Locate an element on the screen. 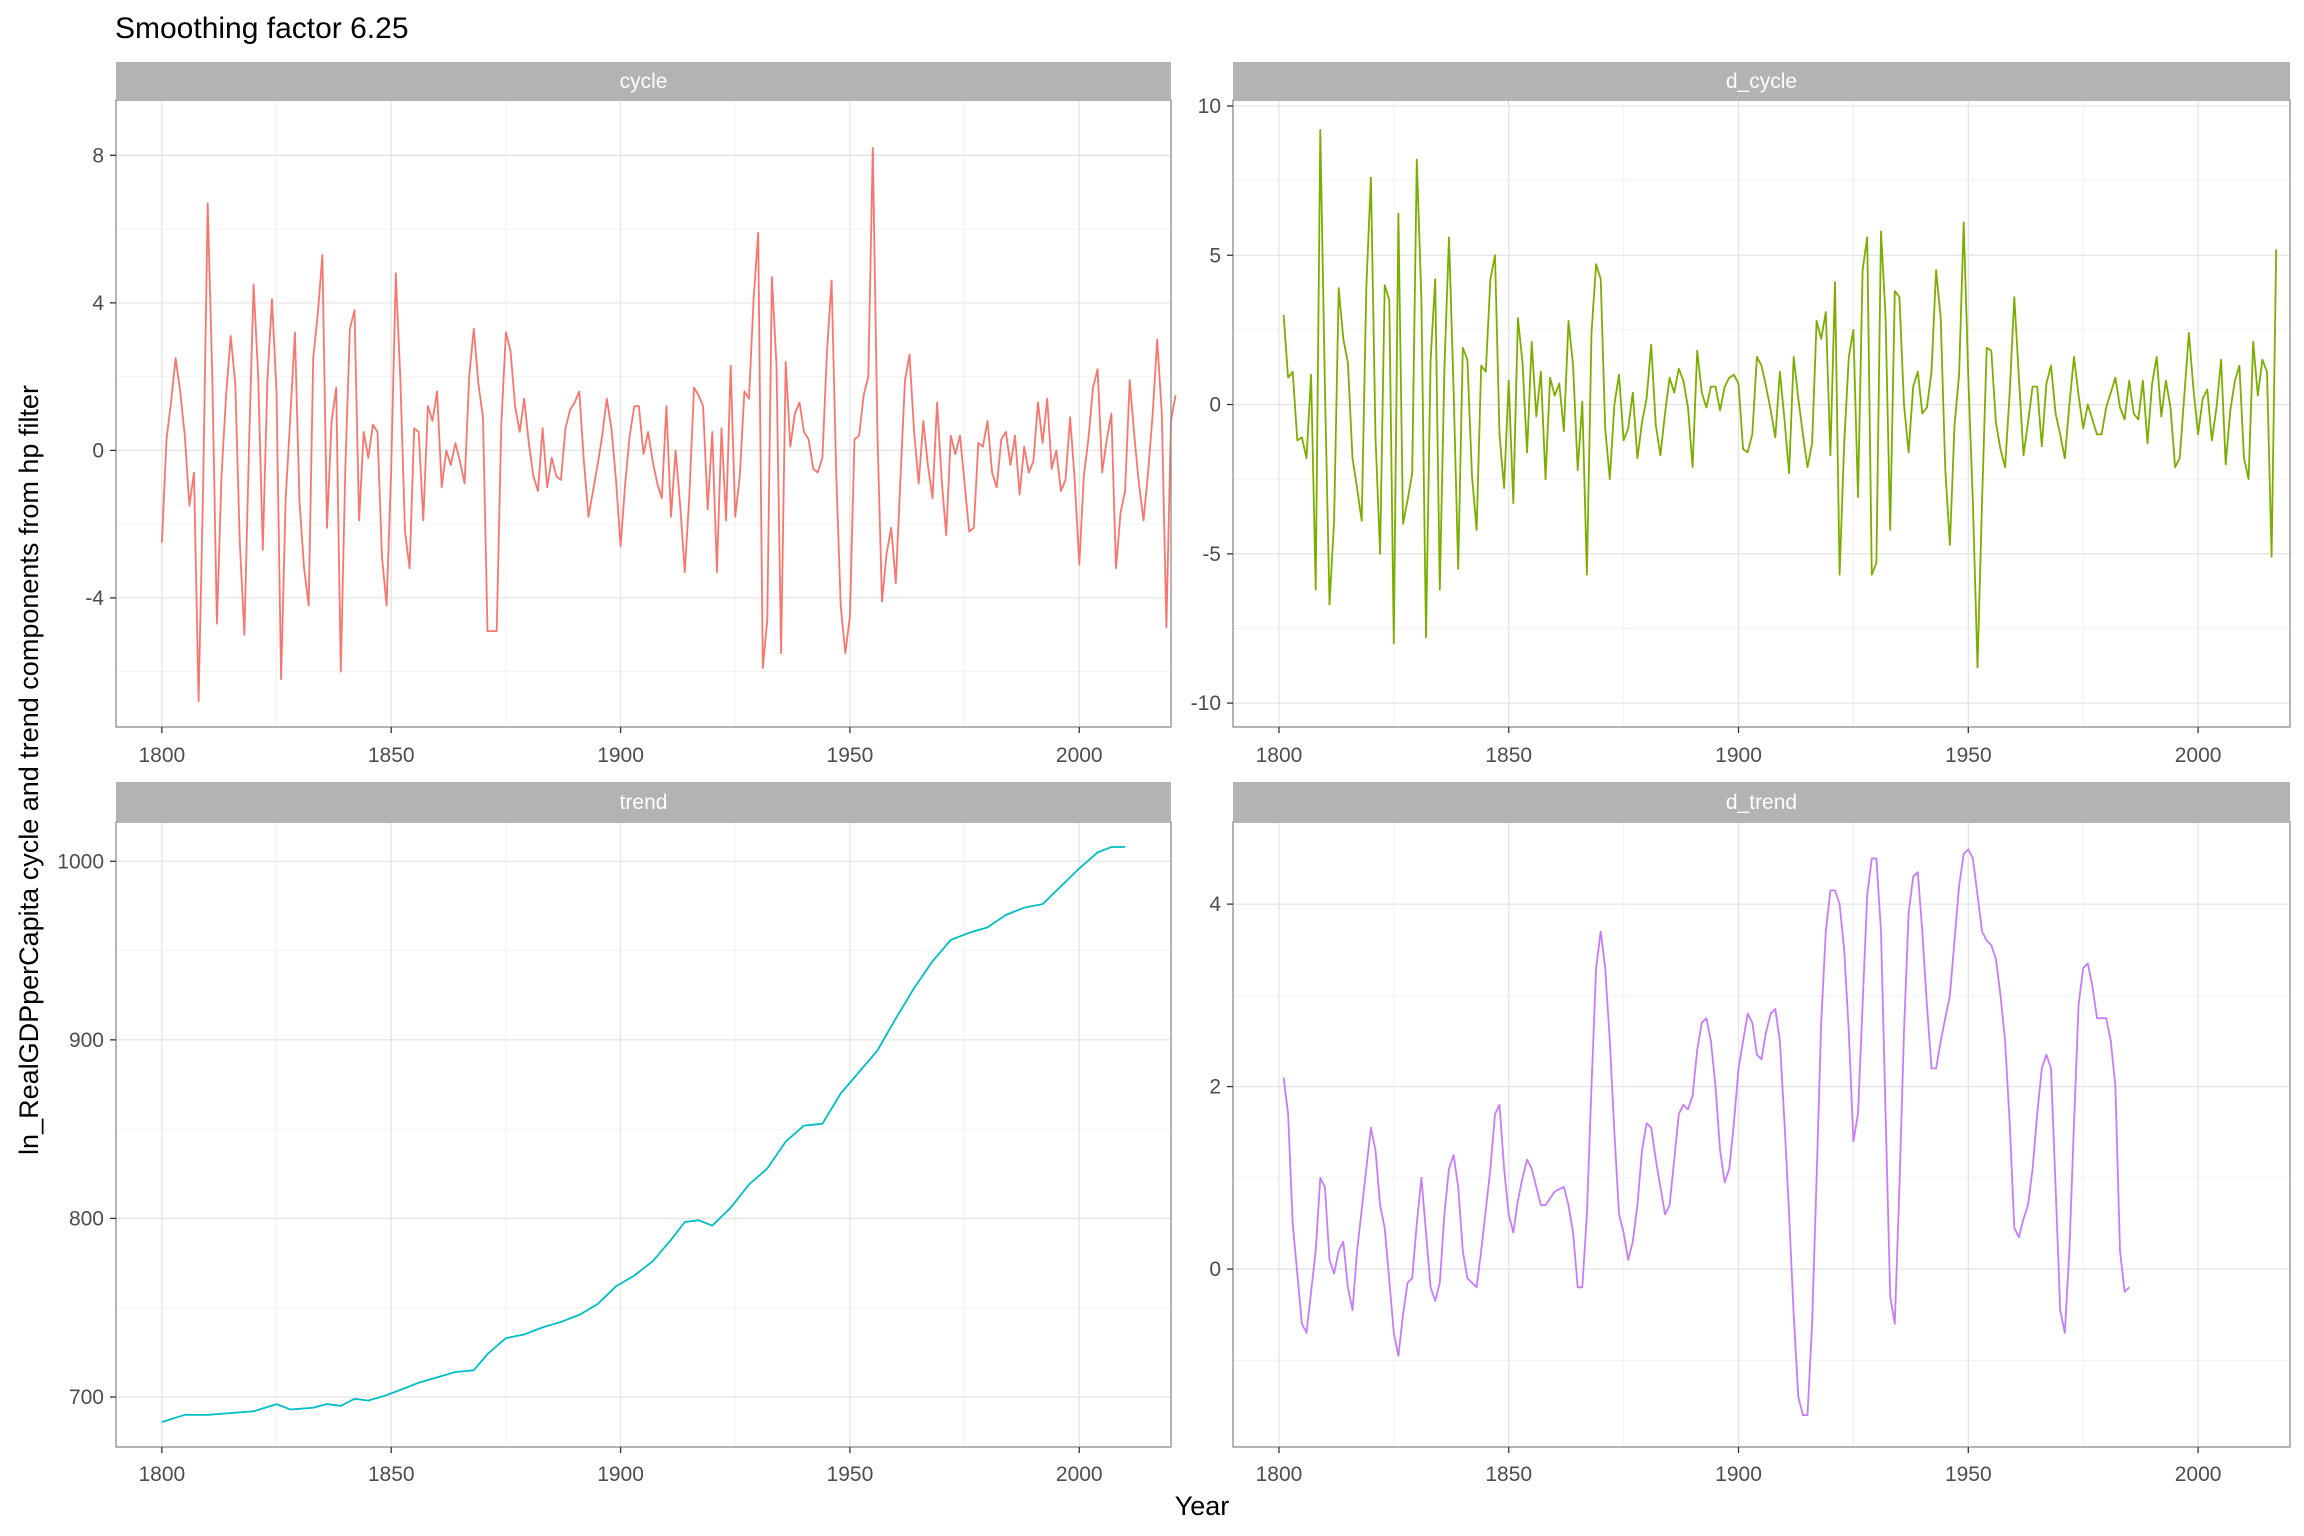  chart-title: Smoothing factor 6.25 is located at coordinates (262, 28).